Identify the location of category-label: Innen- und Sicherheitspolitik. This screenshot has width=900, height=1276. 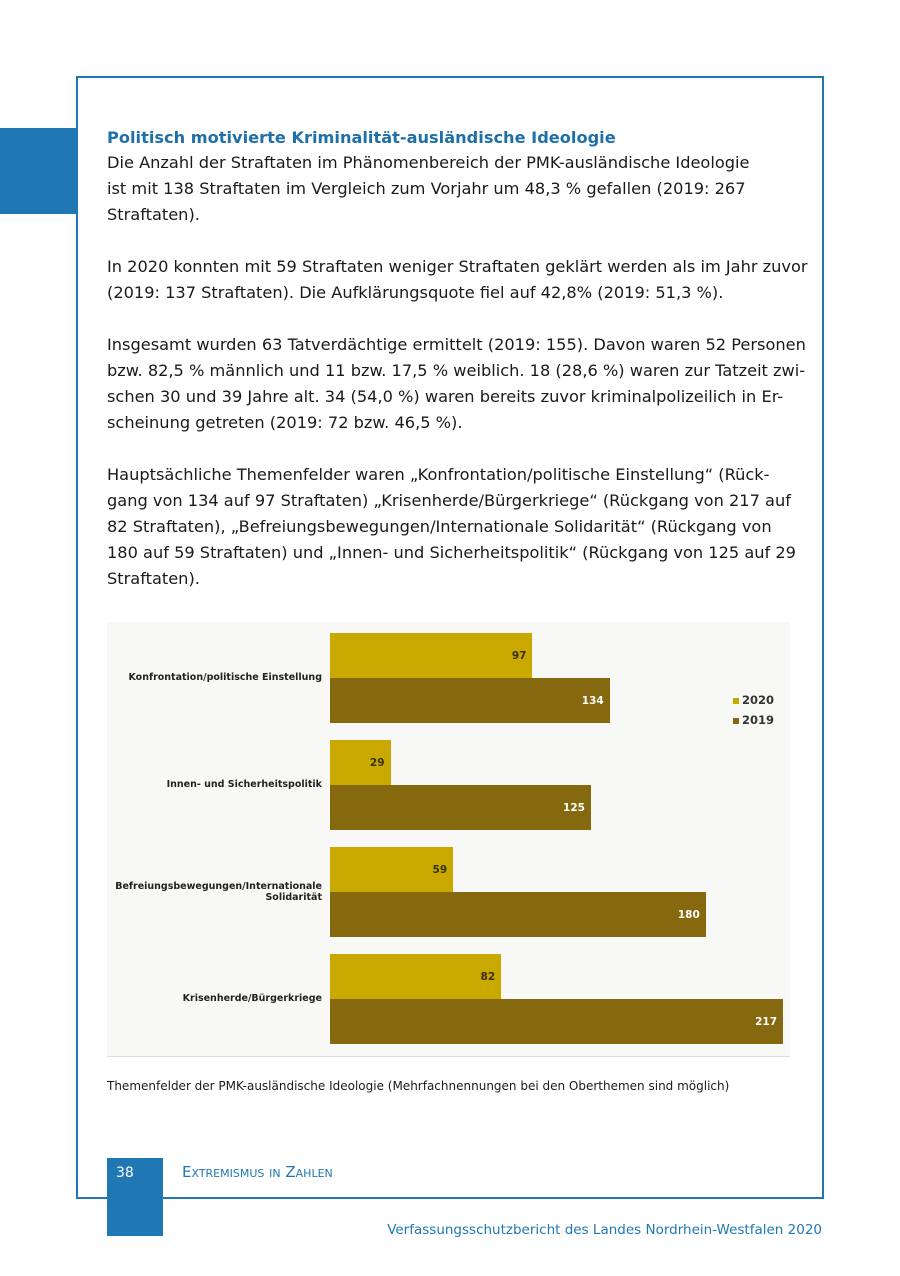
(244, 784).